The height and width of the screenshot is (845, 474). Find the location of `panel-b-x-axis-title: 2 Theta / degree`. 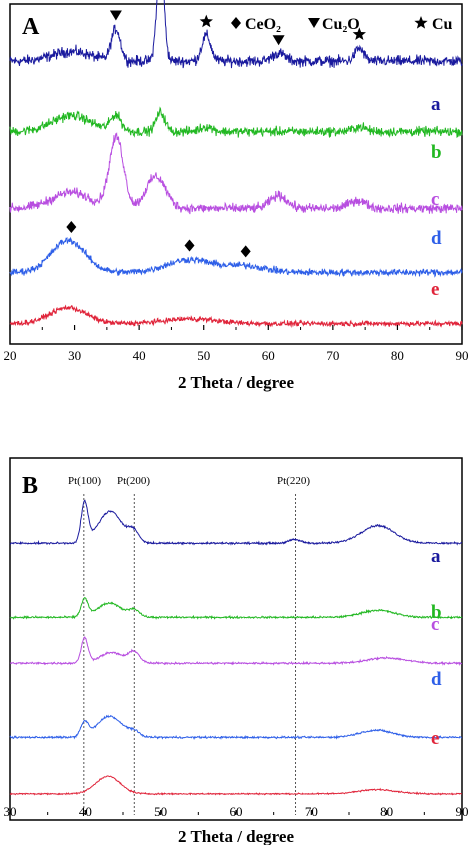

panel-b-x-axis-title: 2 Theta / degree is located at coordinates (236, 836).